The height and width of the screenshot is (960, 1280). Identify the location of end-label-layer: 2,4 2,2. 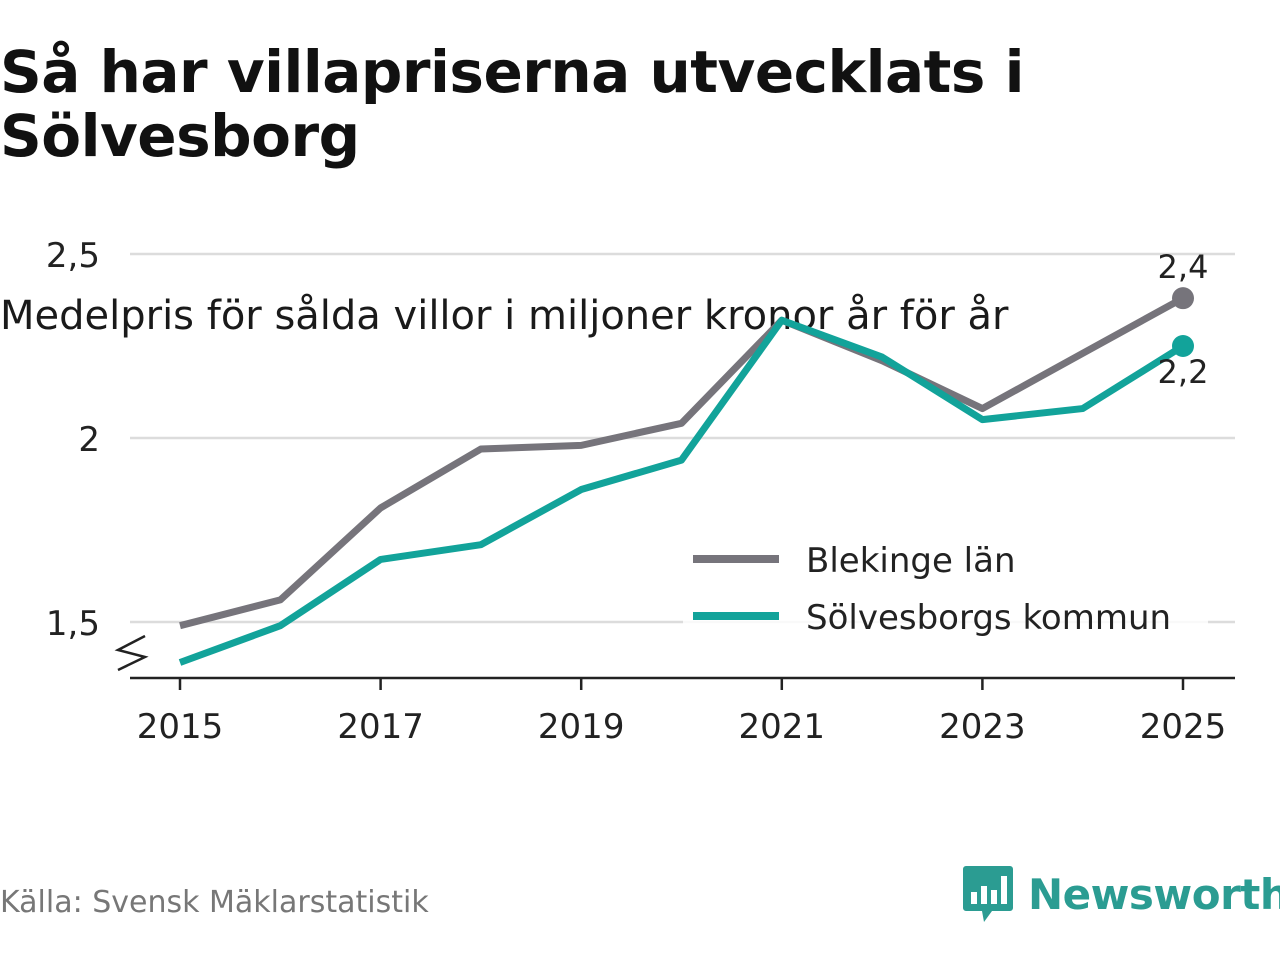
(1183, 319).